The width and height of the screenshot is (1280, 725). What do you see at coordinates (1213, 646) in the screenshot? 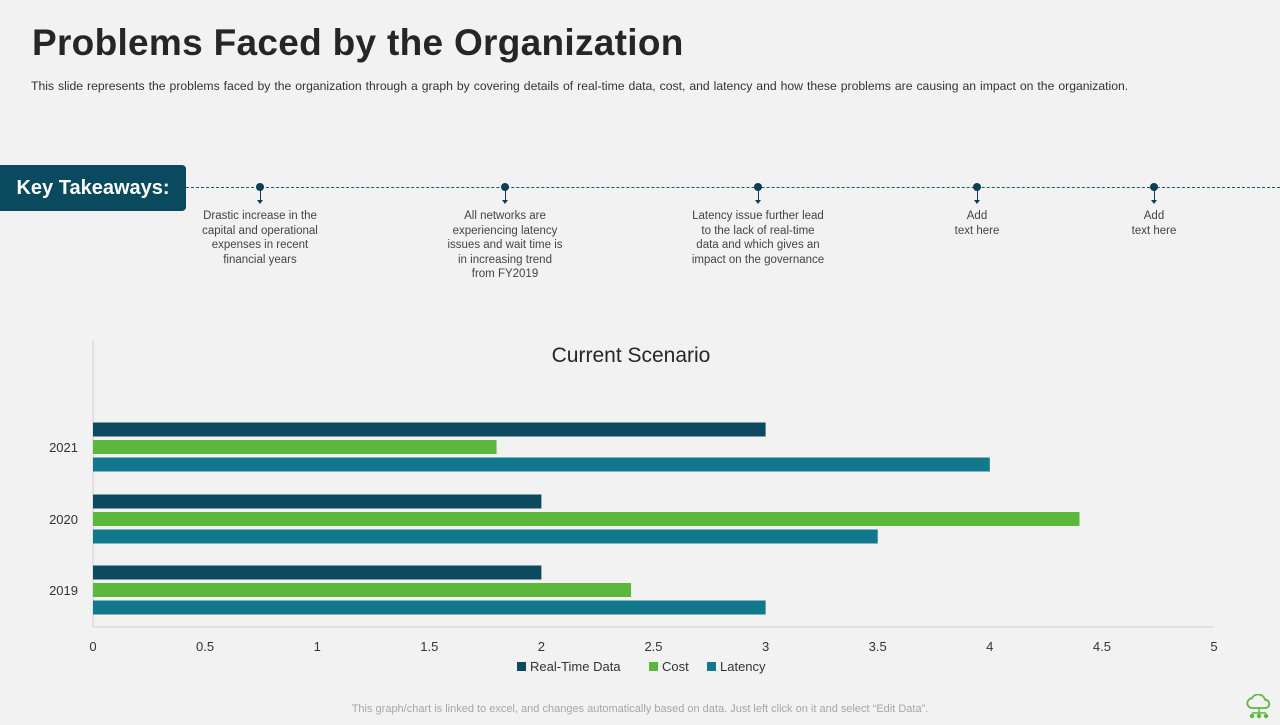
I see `x-tick-label: 5` at bounding box center [1213, 646].